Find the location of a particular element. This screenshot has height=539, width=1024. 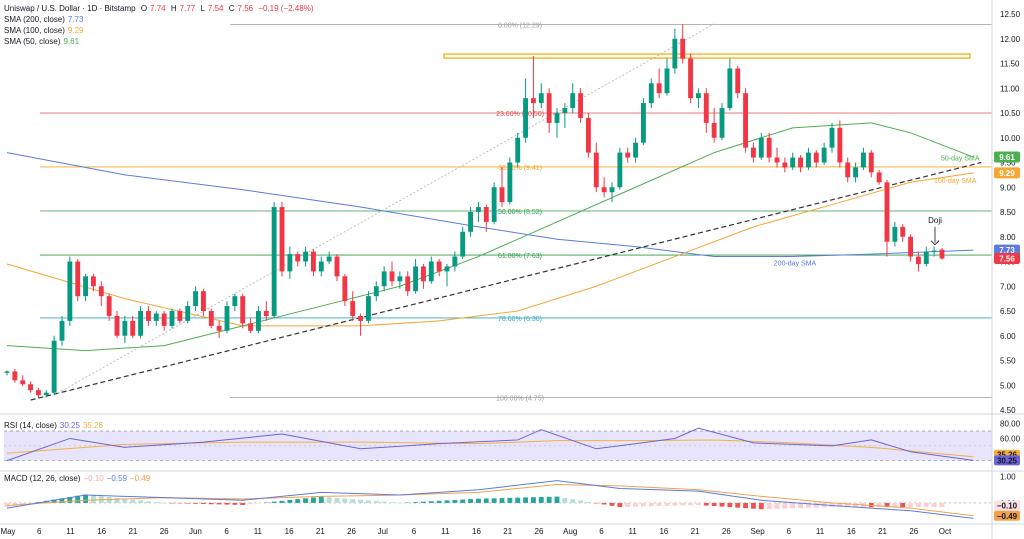

time-tick-label: 21 is located at coordinates (695, 531).